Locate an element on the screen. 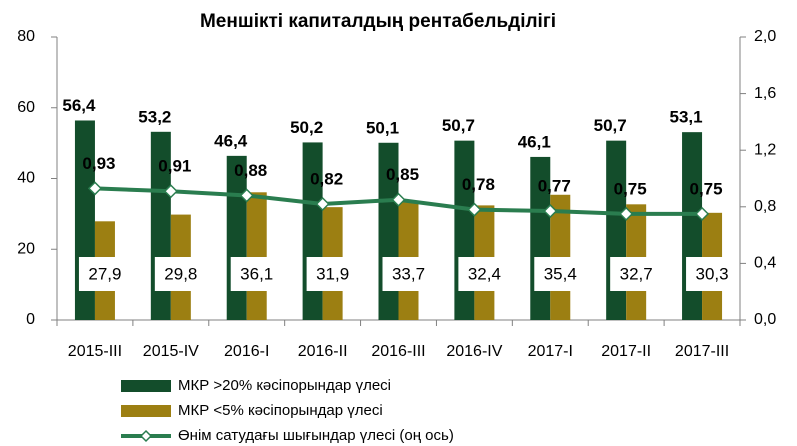 This screenshot has height=446, width=797. bar-value-label: 31,9 is located at coordinates (332, 273).